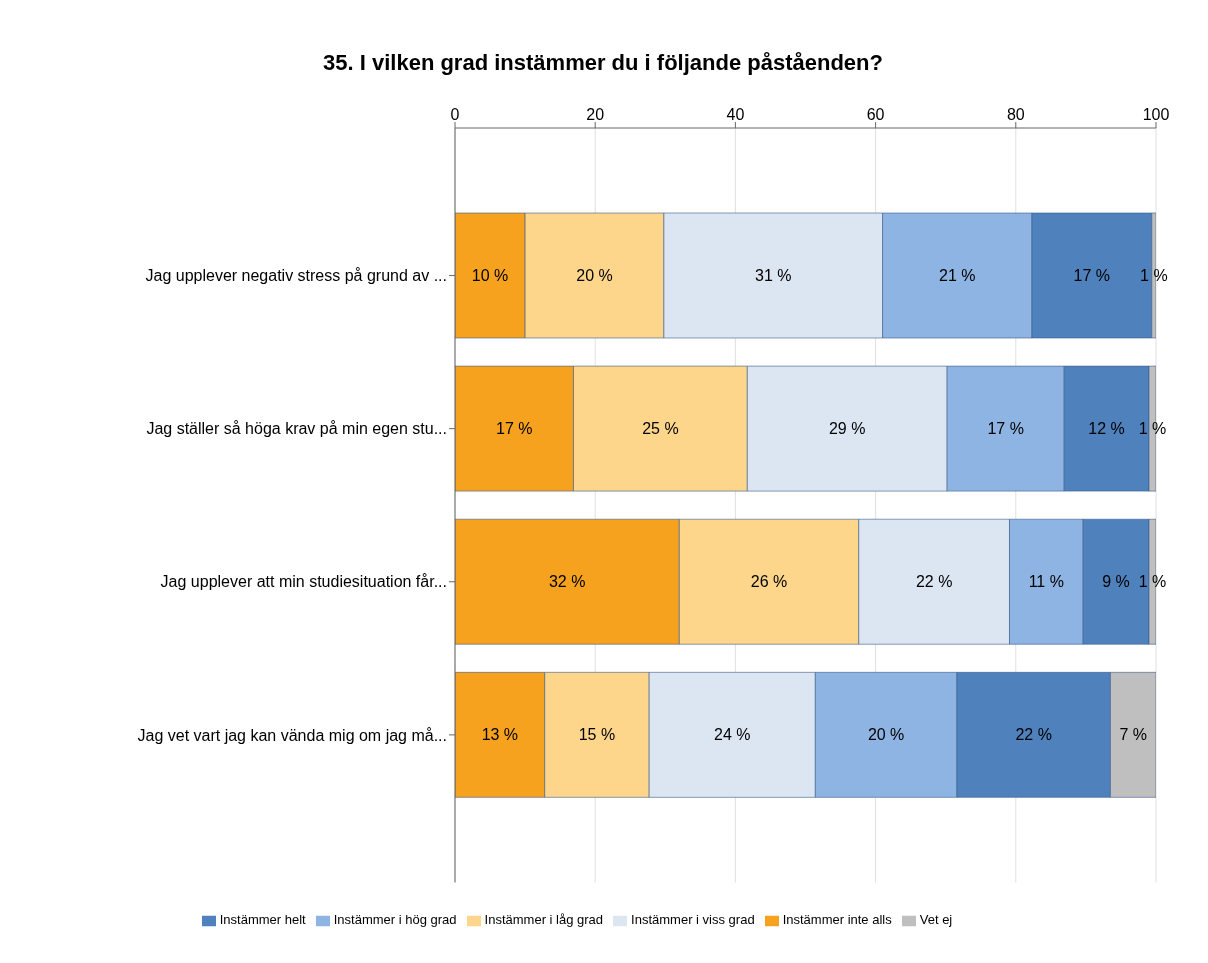 This screenshot has width=1208, height=963. I want to click on data-label: 21 %, so click(957, 275).